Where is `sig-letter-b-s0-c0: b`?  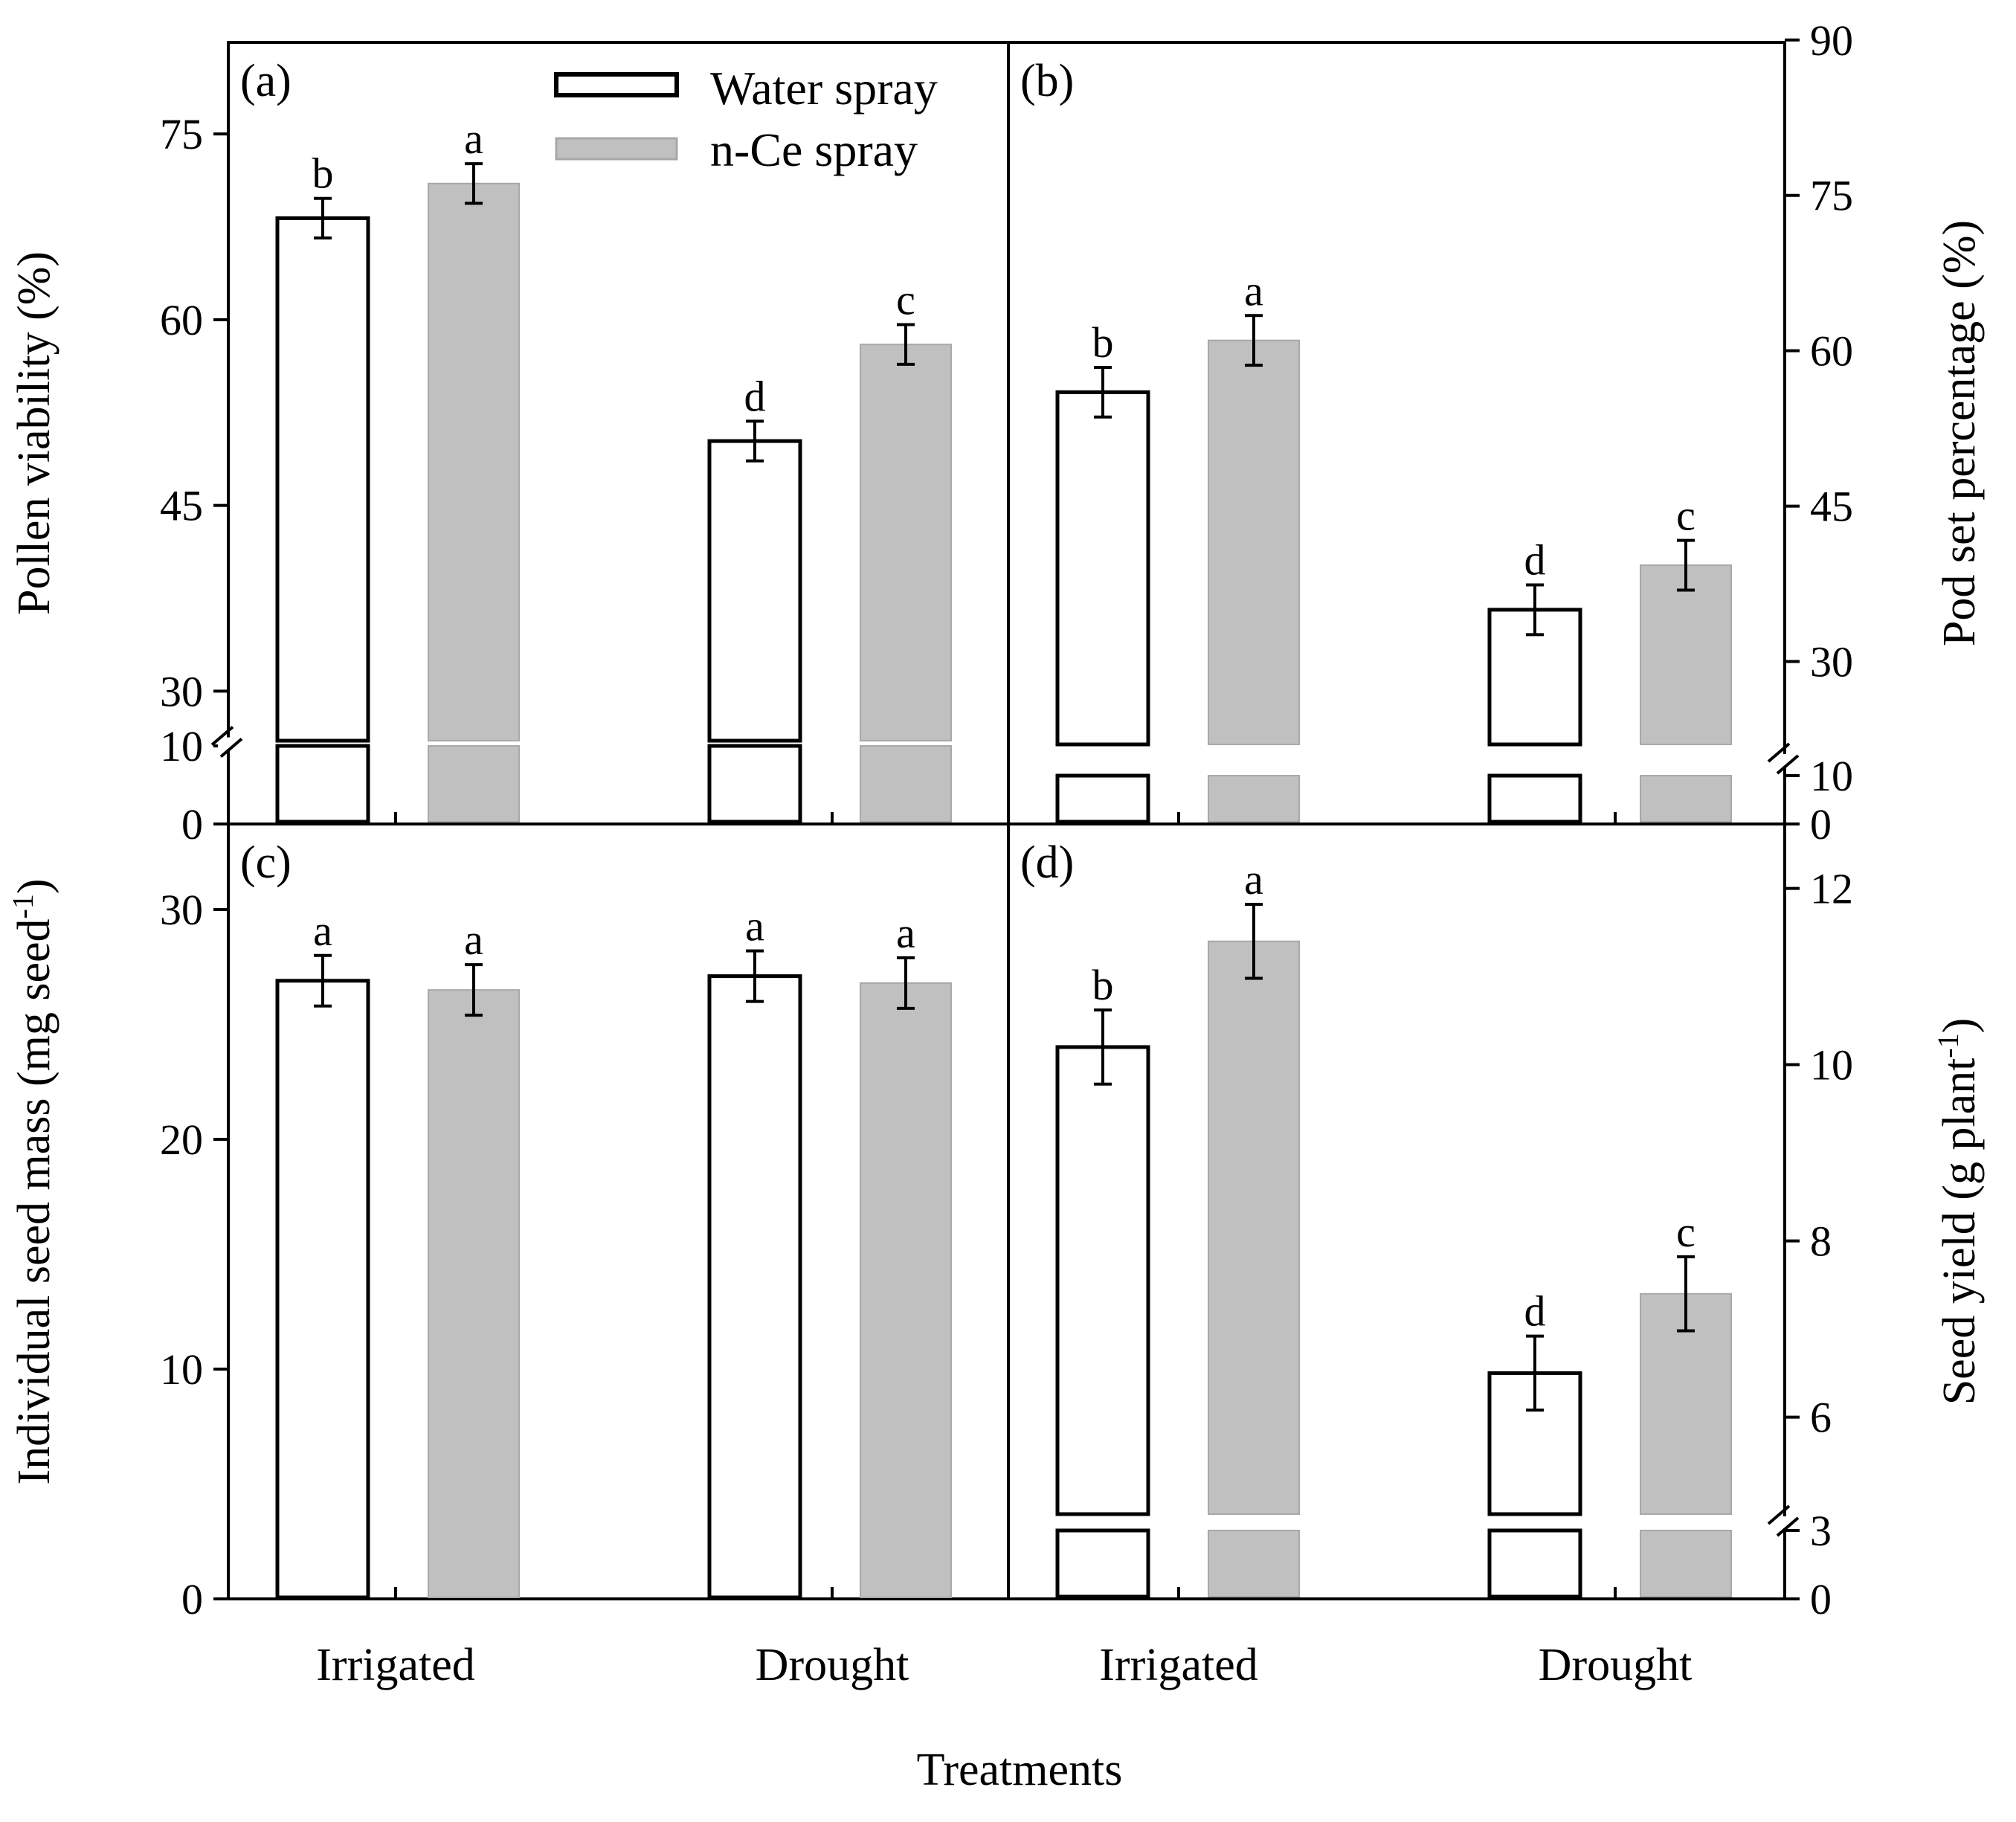 sig-letter-b-s0-c0: b is located at coordinates (1103, 342).